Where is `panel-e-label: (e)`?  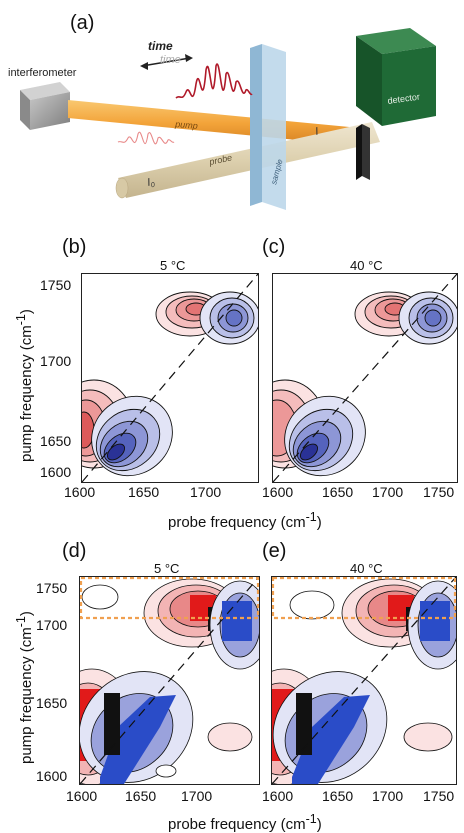
panel-e-label: (e) is located at coordinates (274, 551).